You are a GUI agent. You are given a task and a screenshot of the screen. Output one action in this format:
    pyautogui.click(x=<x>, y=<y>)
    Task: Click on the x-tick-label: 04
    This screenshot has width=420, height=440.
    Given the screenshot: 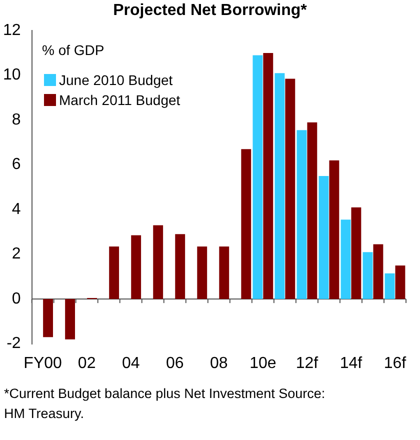 What is the action you would take?
    pyautogui.click(x=131, y=363)
    